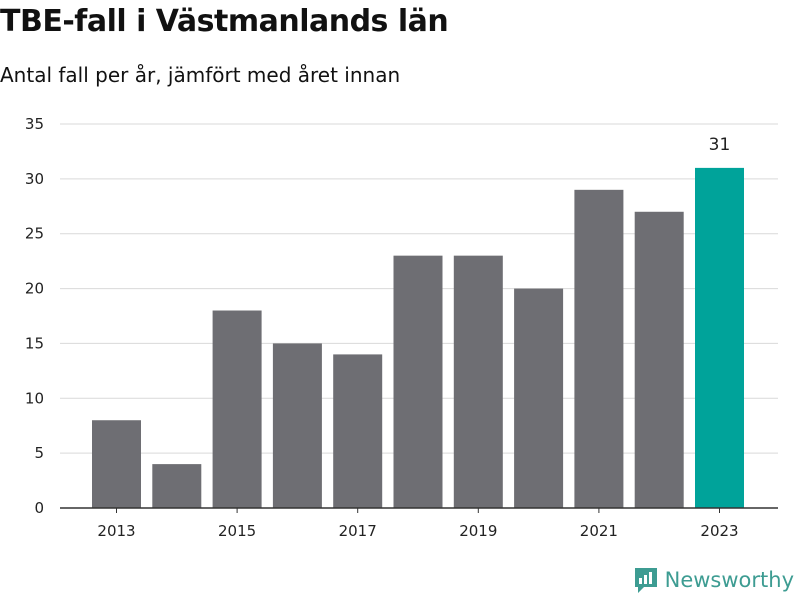  I want to click on y-tick-label: 25, so click(34, 234).